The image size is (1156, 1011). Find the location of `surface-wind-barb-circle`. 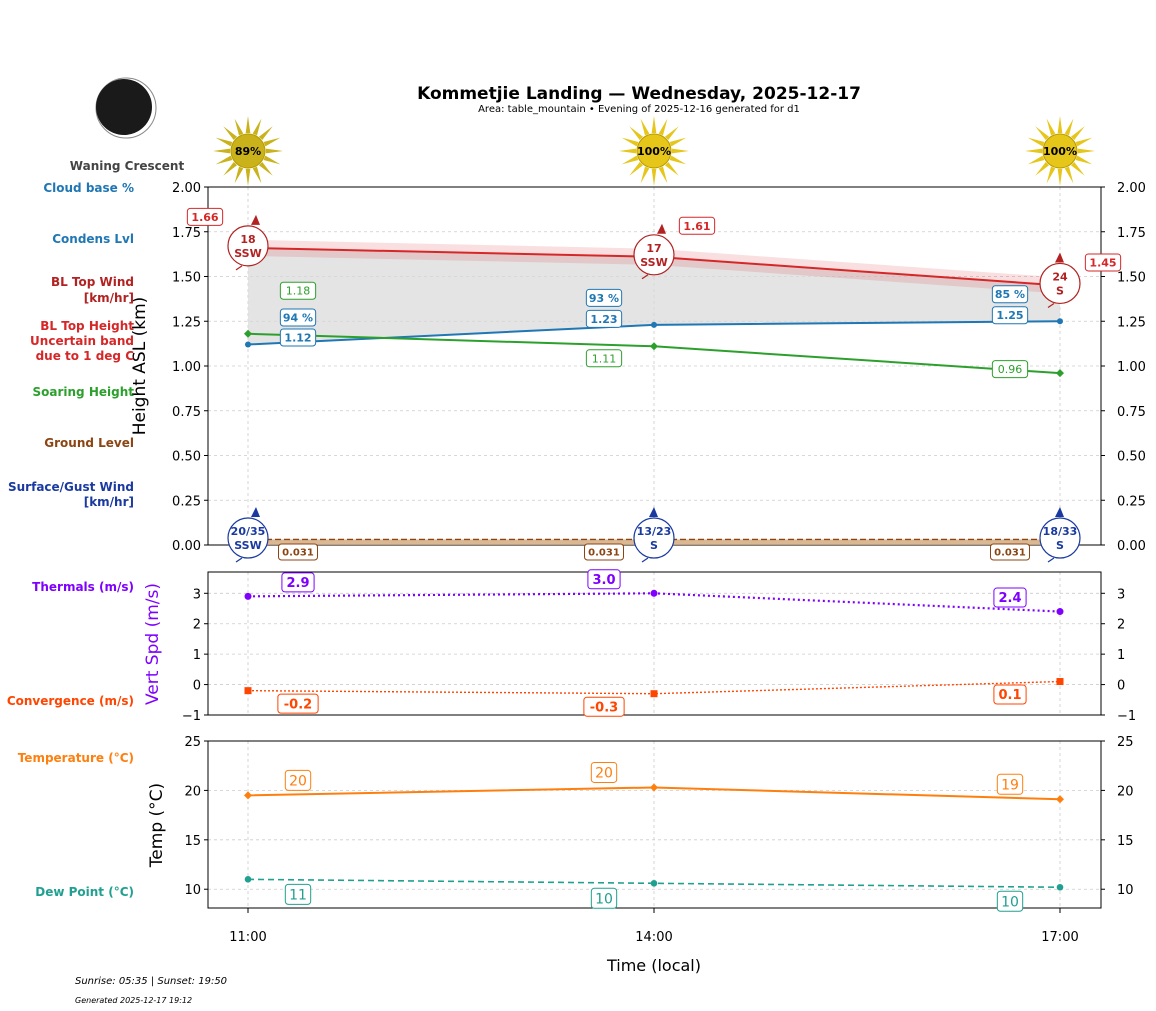

surface-wind-barb-circle is located at coordinates (654, 538).